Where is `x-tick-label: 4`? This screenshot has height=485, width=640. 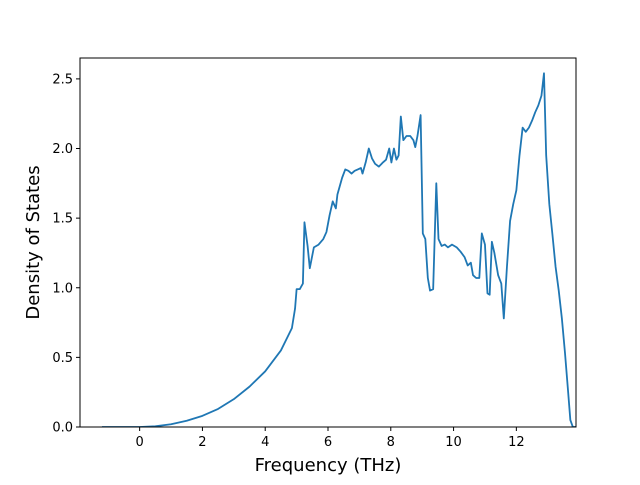
x-tick-label: 4 is located at coordinates (265, 442).